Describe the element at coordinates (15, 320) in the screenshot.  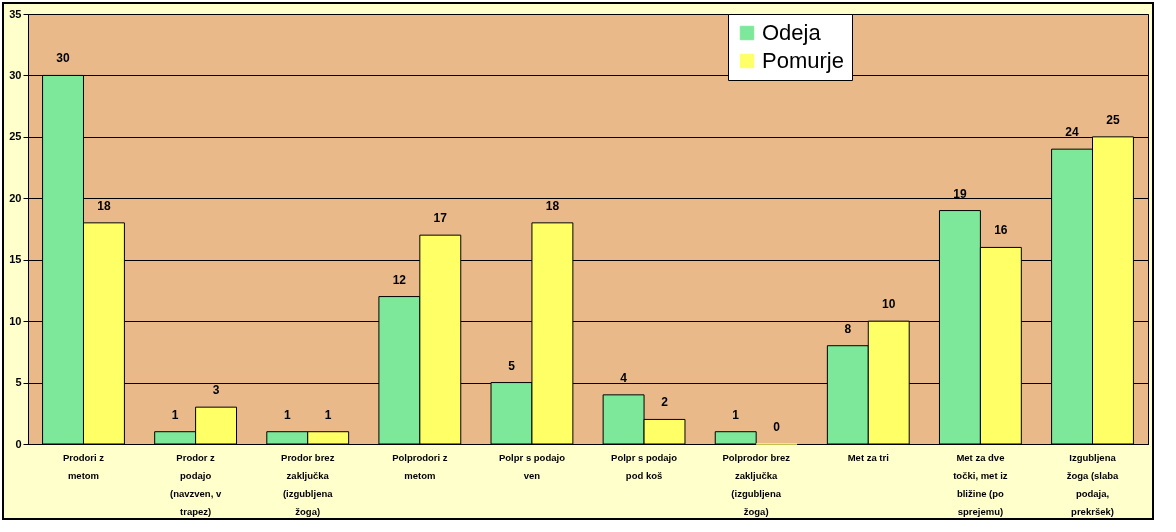
I see `y-tick-label: 10` at that location.